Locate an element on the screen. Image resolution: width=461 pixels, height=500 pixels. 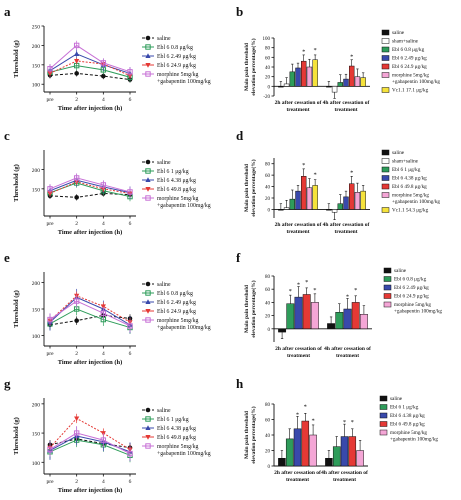
bar-b-ytick-label: 40 is located at coordinates (268, 68).